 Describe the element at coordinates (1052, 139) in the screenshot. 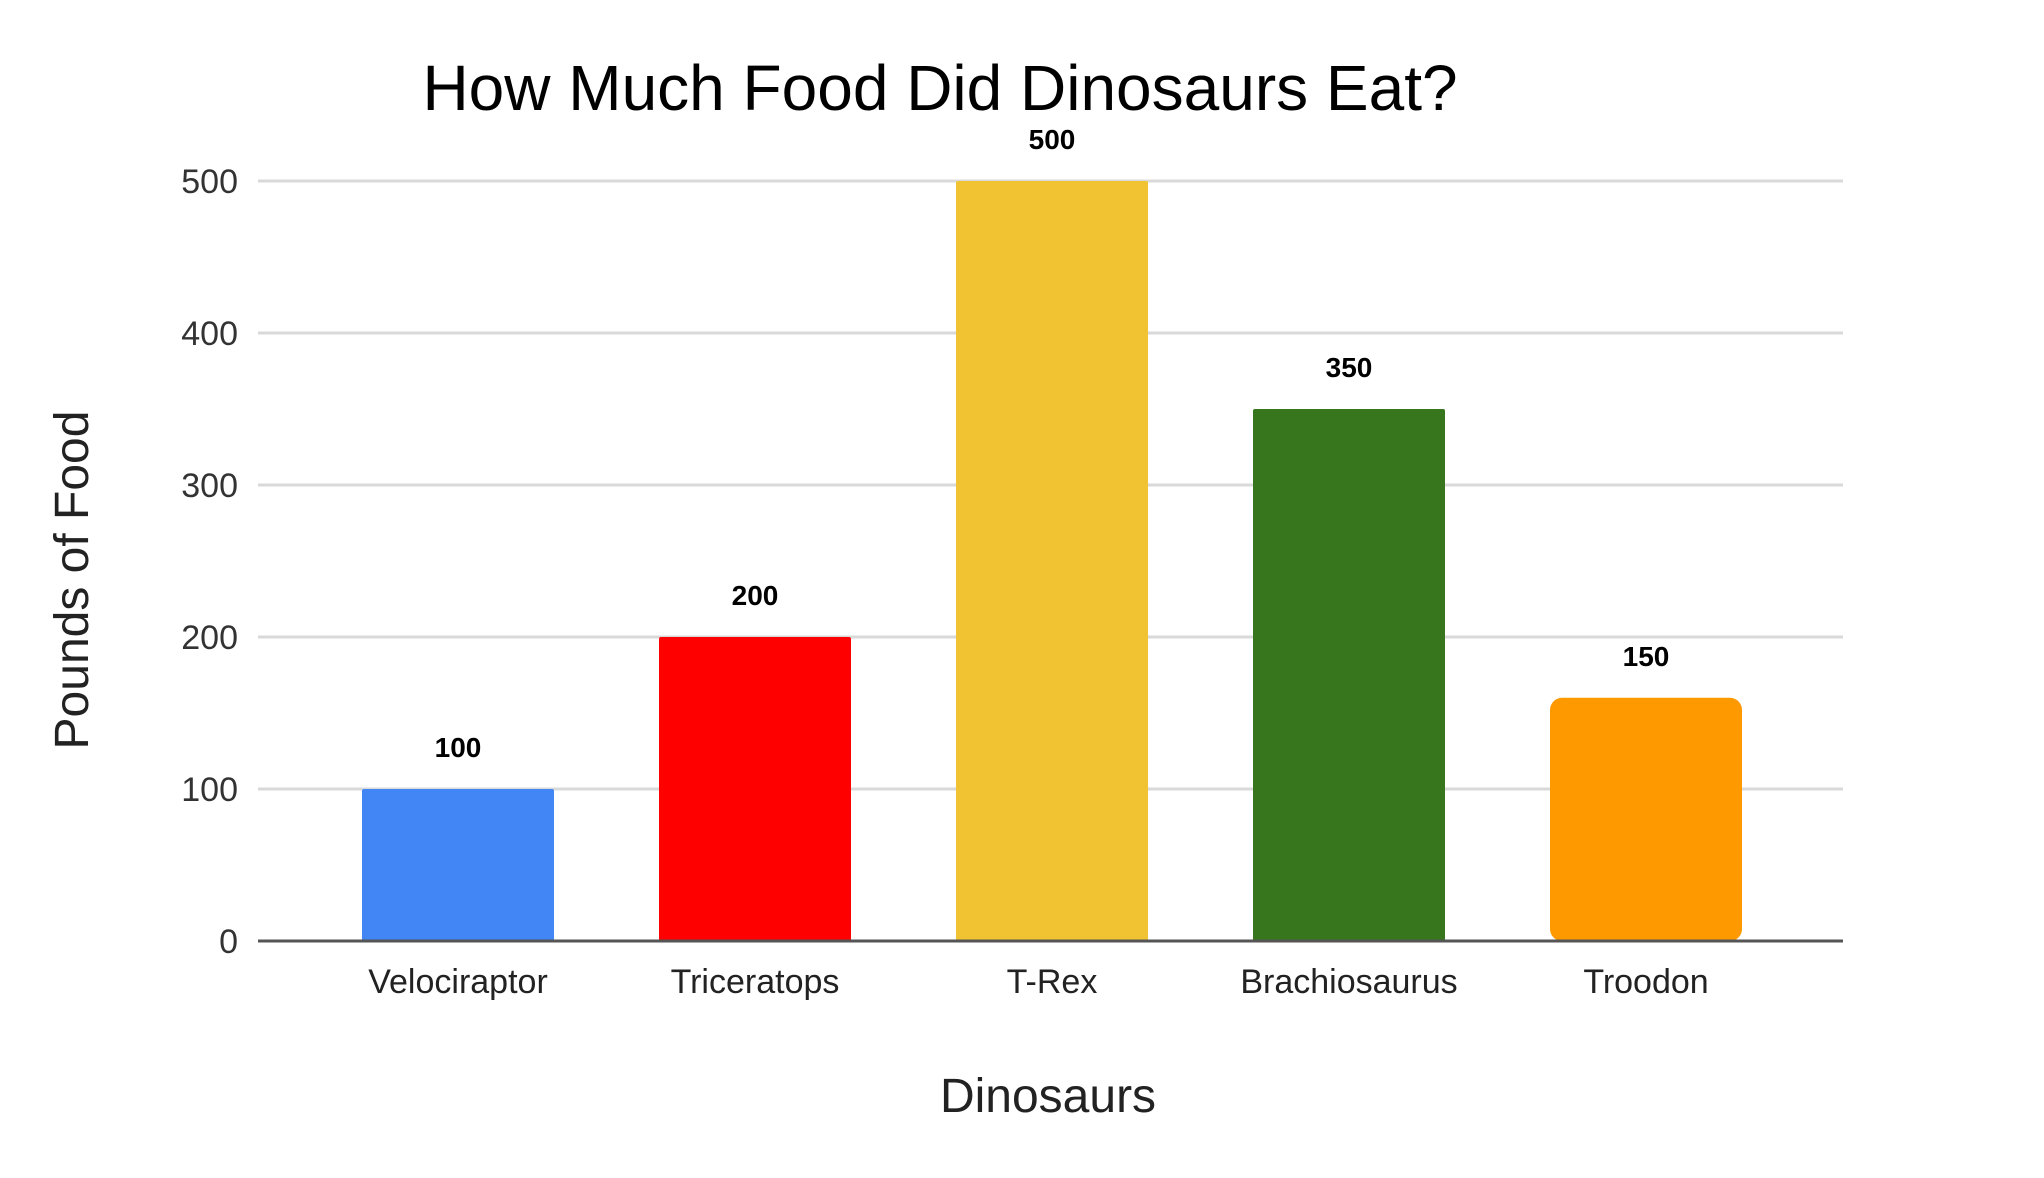

I see `data-label: 500` at that location.